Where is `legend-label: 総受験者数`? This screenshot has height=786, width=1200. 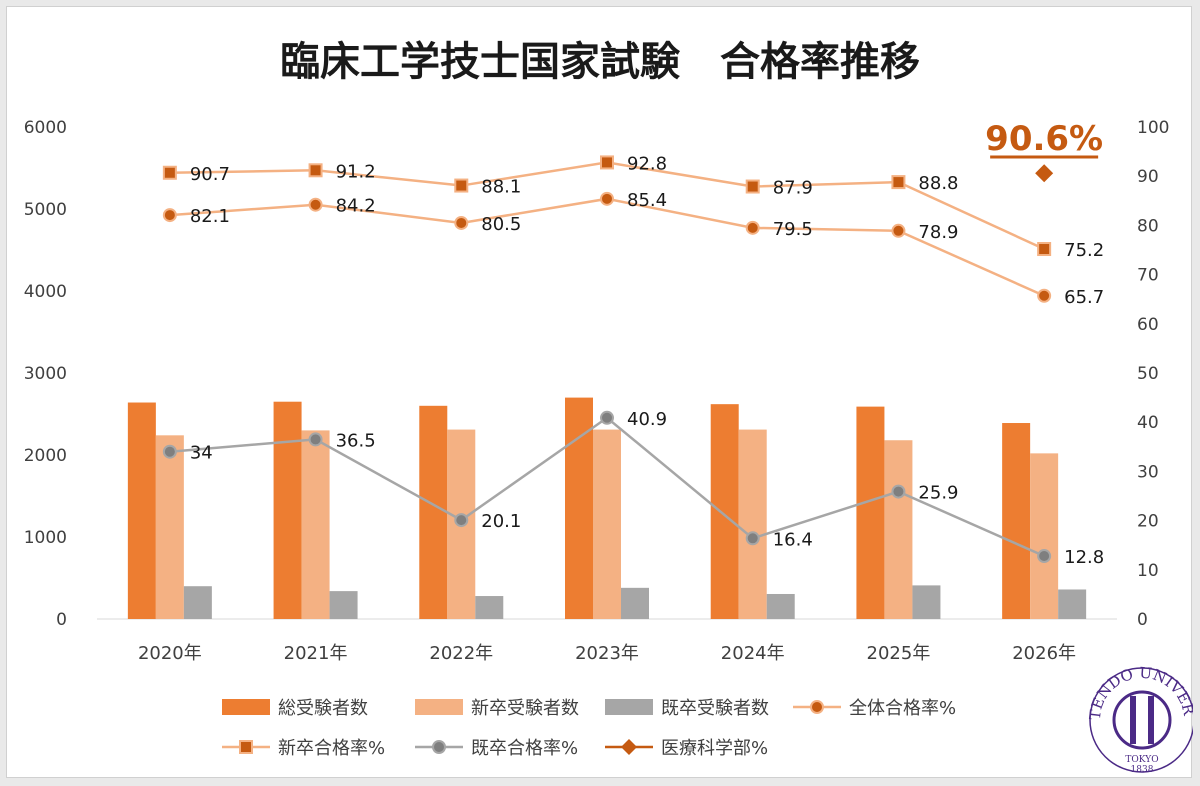
legend-label: 総受験者数 is located at coordinates (323, 708).